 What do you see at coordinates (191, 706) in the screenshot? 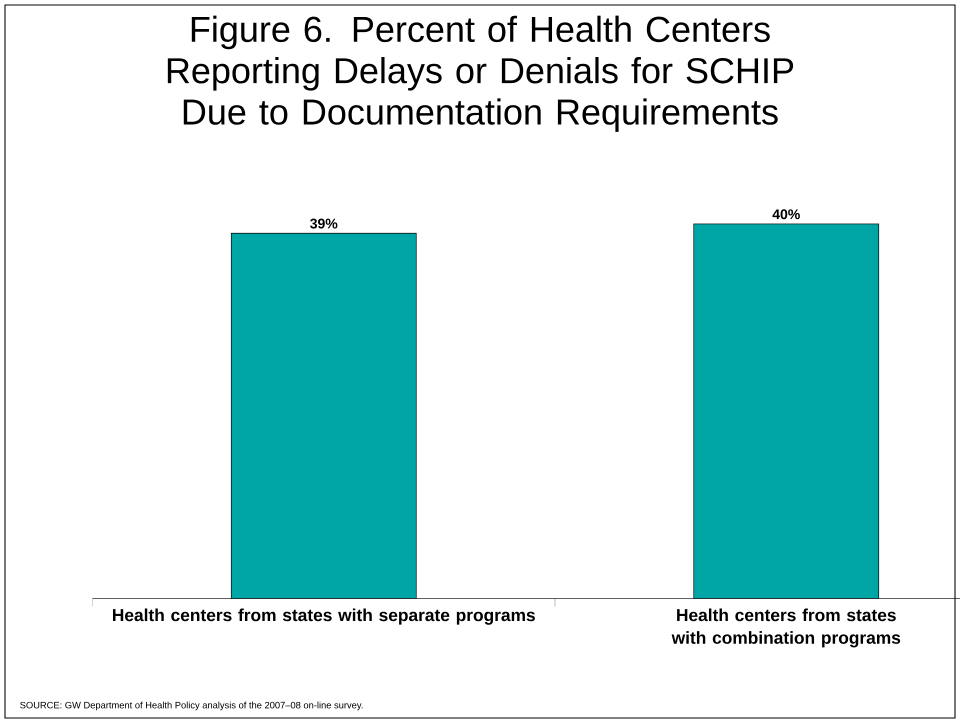
I see `source-note: SOURCE: GW Department of Health Policy analysis of the 2007–08 on-line survey.` at bounding box center [191, 706].